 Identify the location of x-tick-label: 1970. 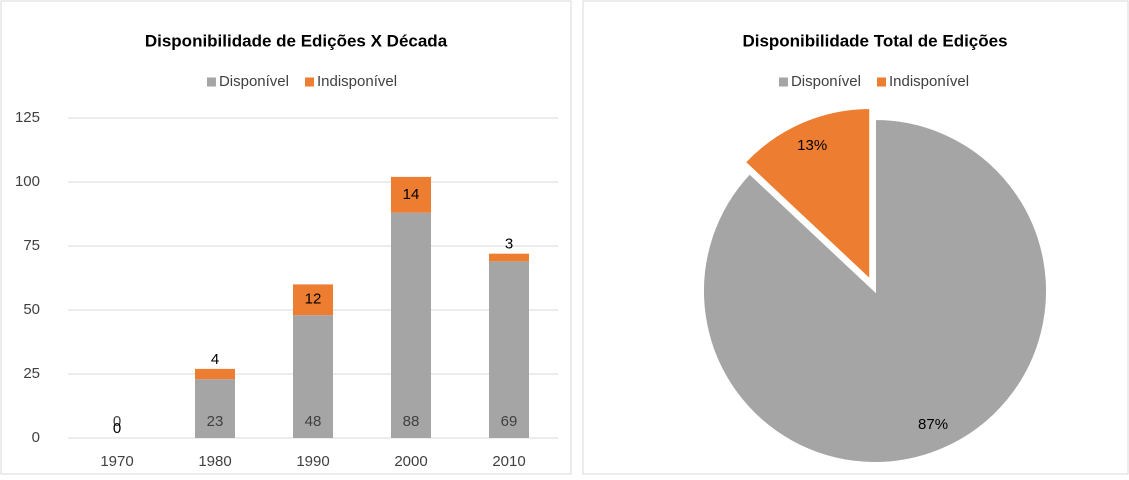
(116, 461).